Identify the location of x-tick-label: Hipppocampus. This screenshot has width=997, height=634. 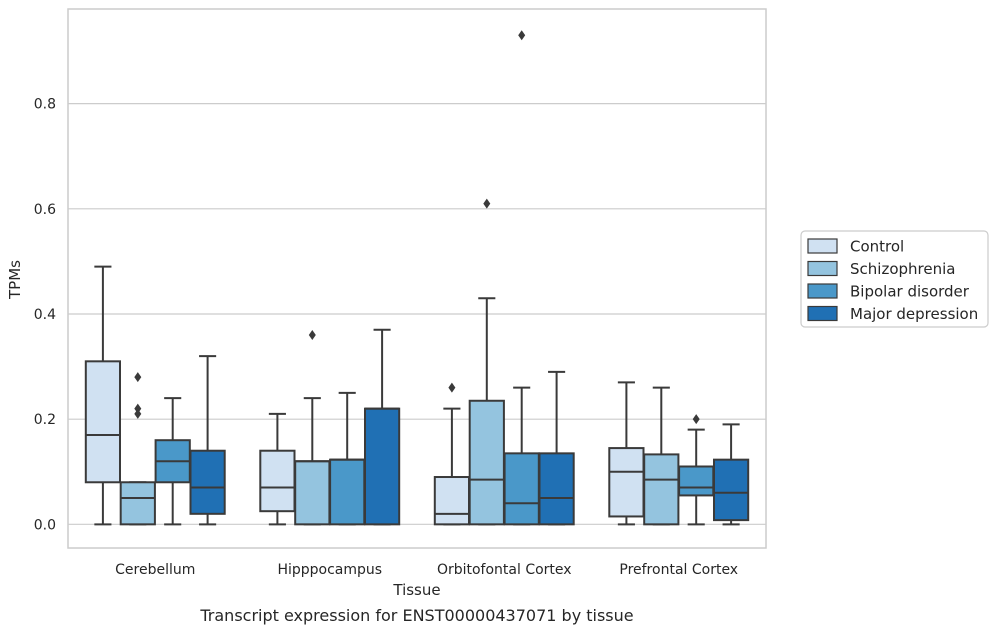
(329, 570).